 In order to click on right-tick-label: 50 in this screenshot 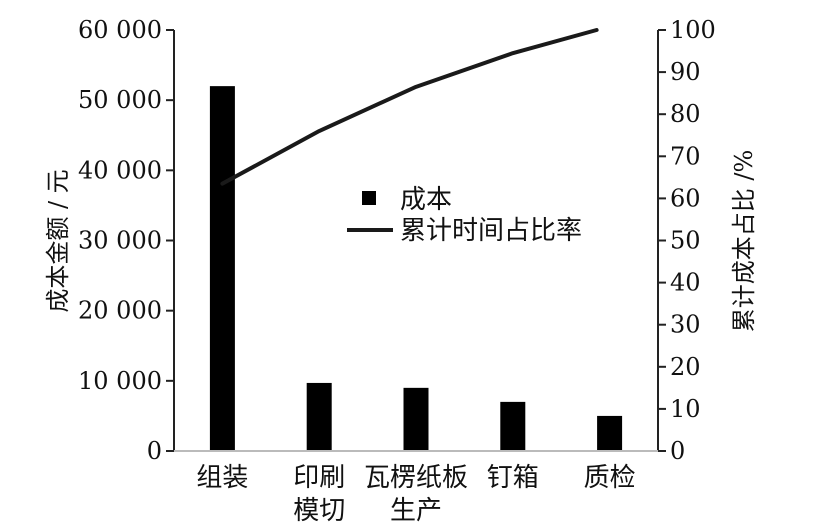, I will do `click(685, 241)`.